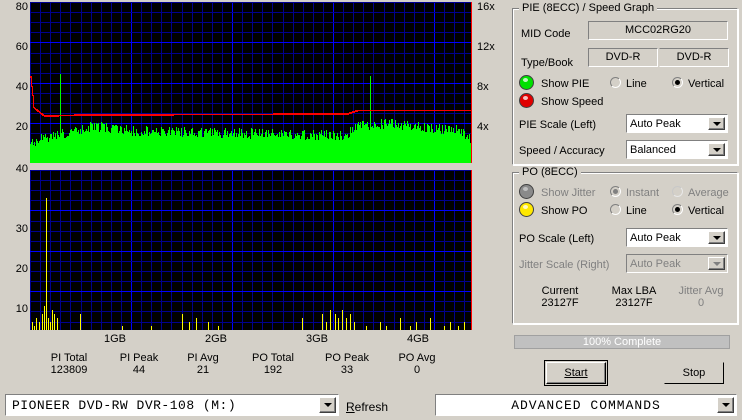  Describe the element at coordinates (655, 237) in the screenshot. I see `po-scale-value: Auto Peak` at that location.